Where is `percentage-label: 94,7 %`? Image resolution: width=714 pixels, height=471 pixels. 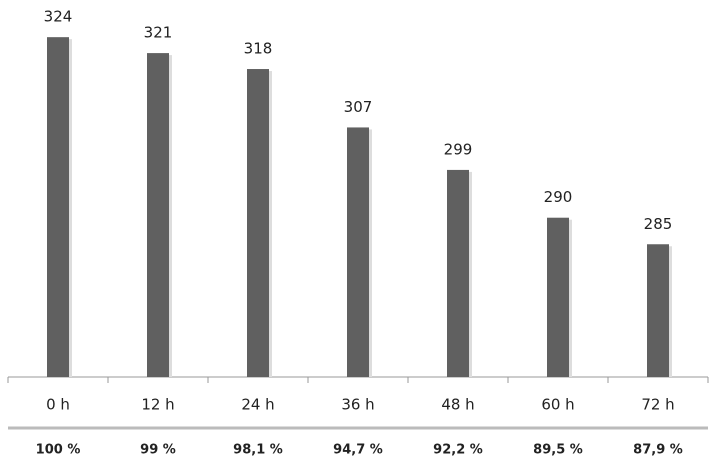
percentage-label: 94,7 % is located at coordinates (358, 450).